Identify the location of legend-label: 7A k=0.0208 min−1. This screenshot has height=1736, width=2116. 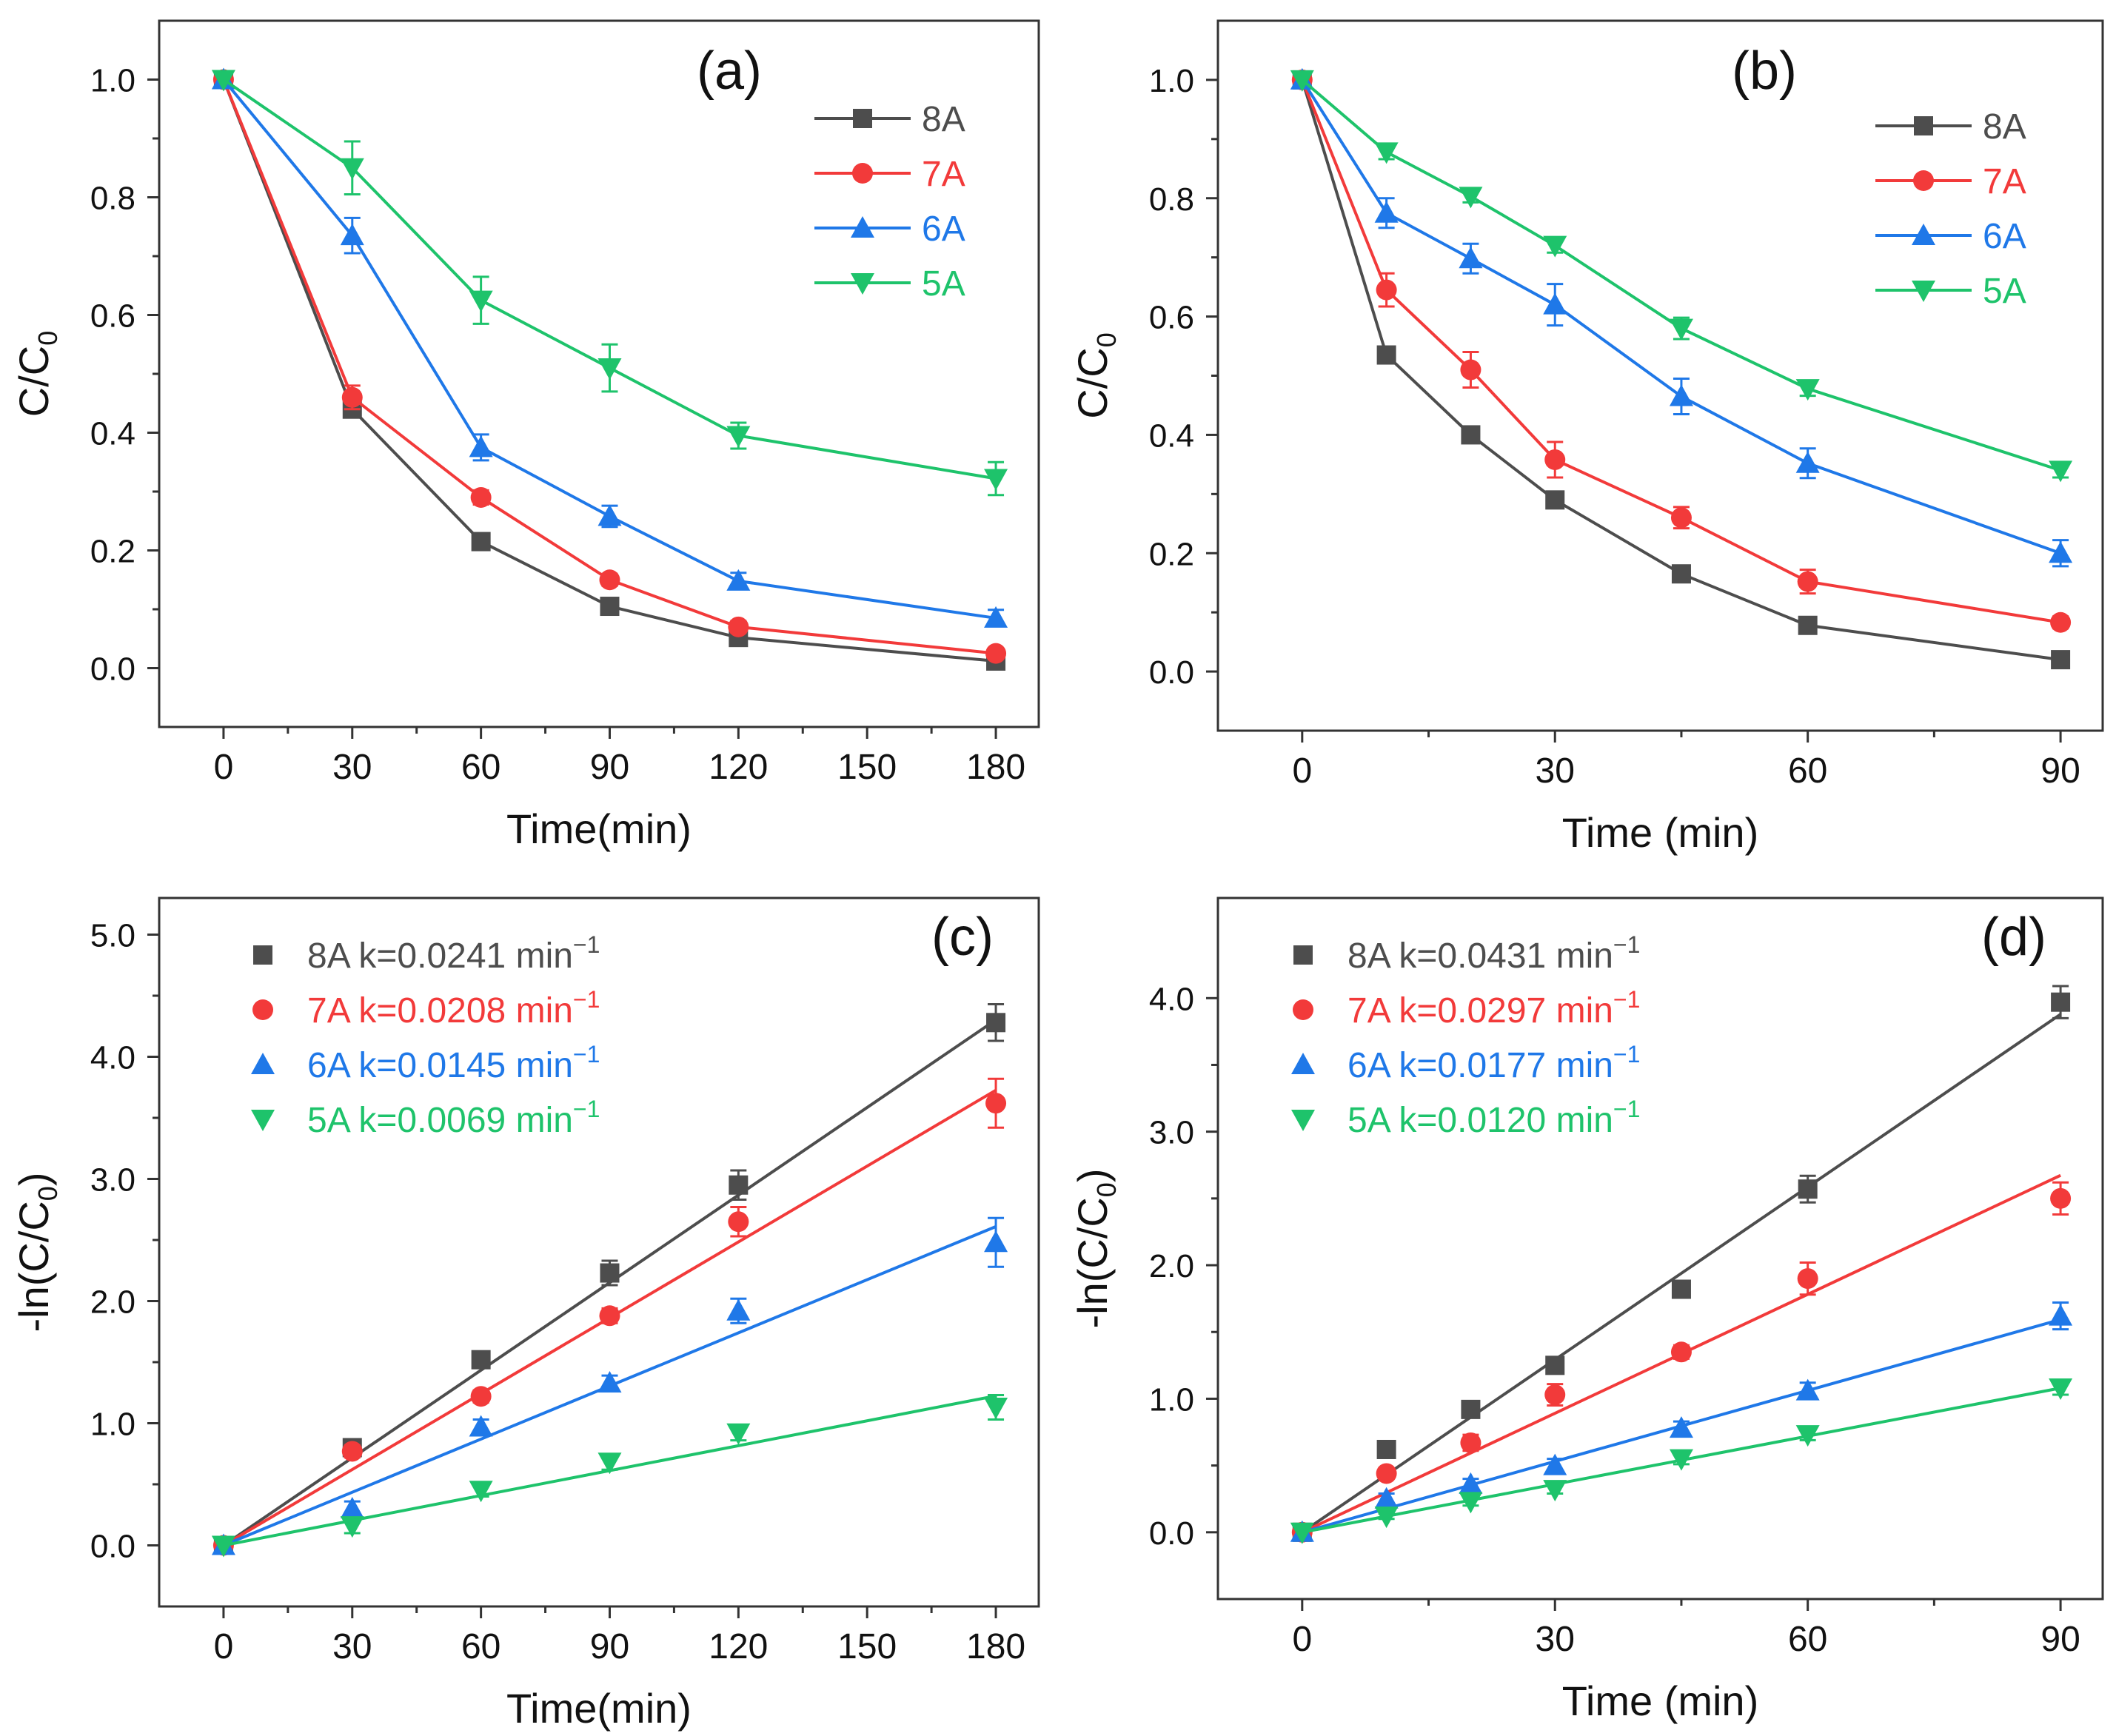
(453, 1008).